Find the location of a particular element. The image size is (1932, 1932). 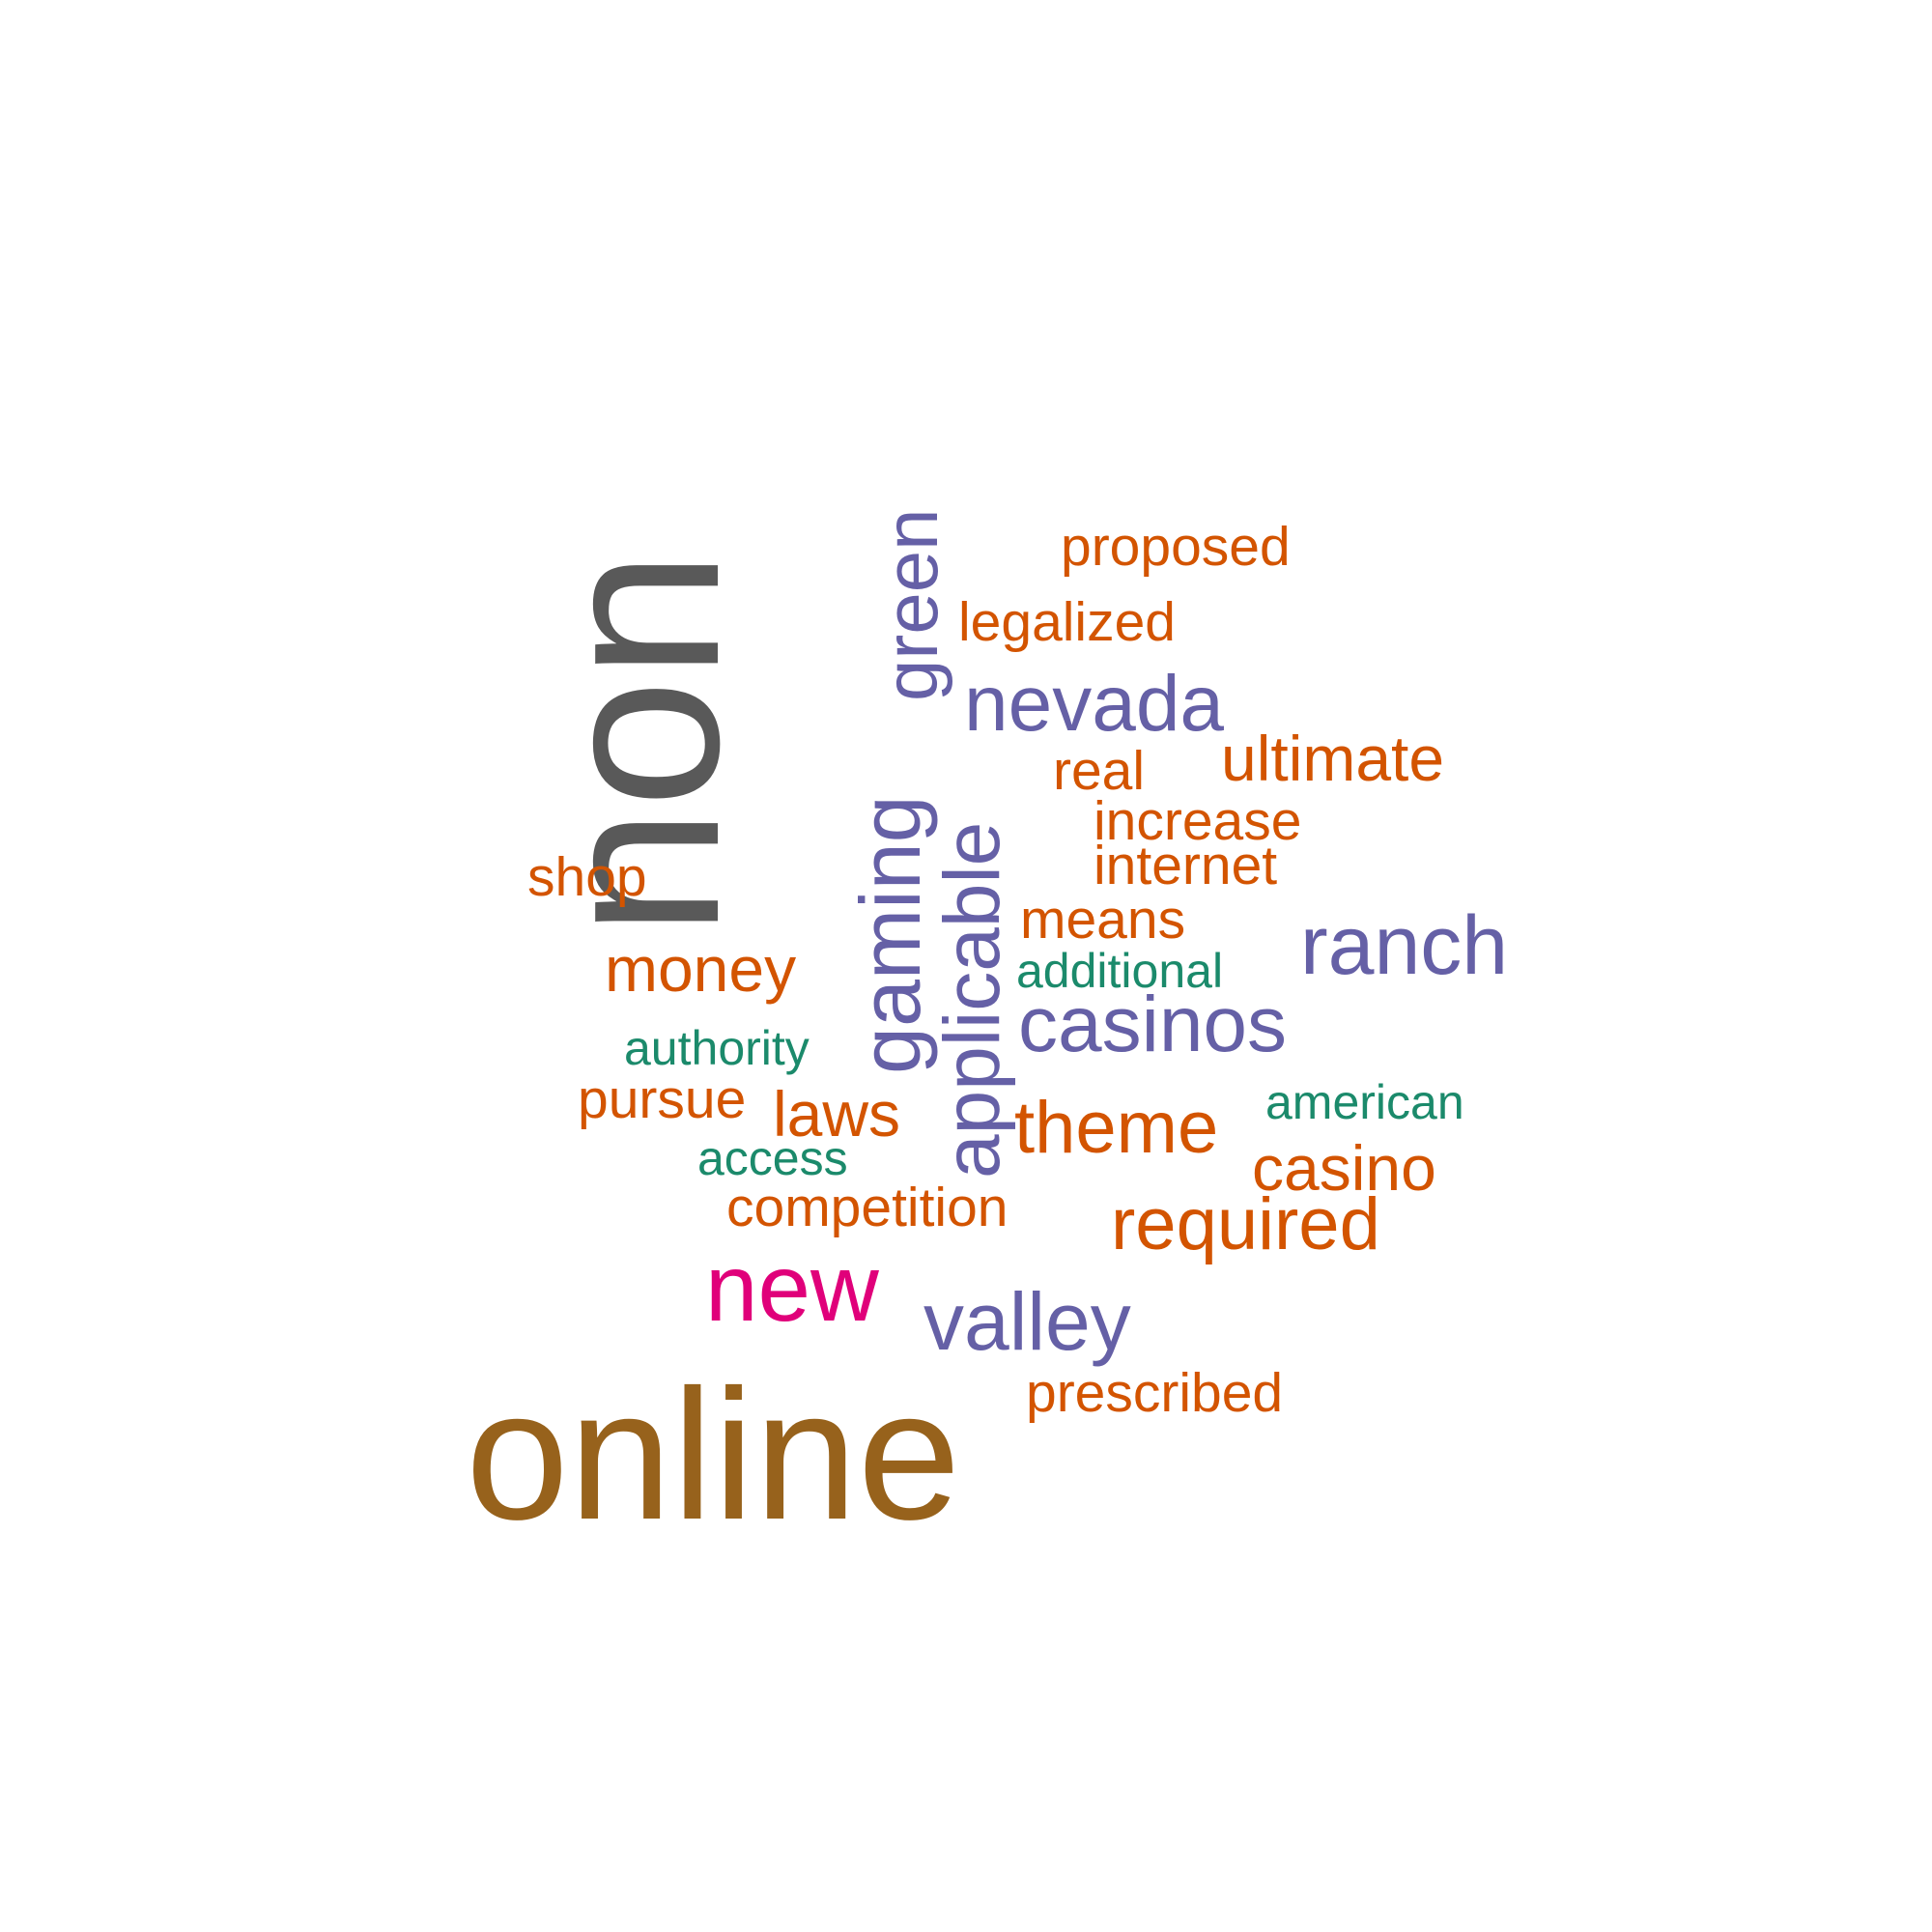

word-nevada: nevada is located at coordinates (1094, 704).